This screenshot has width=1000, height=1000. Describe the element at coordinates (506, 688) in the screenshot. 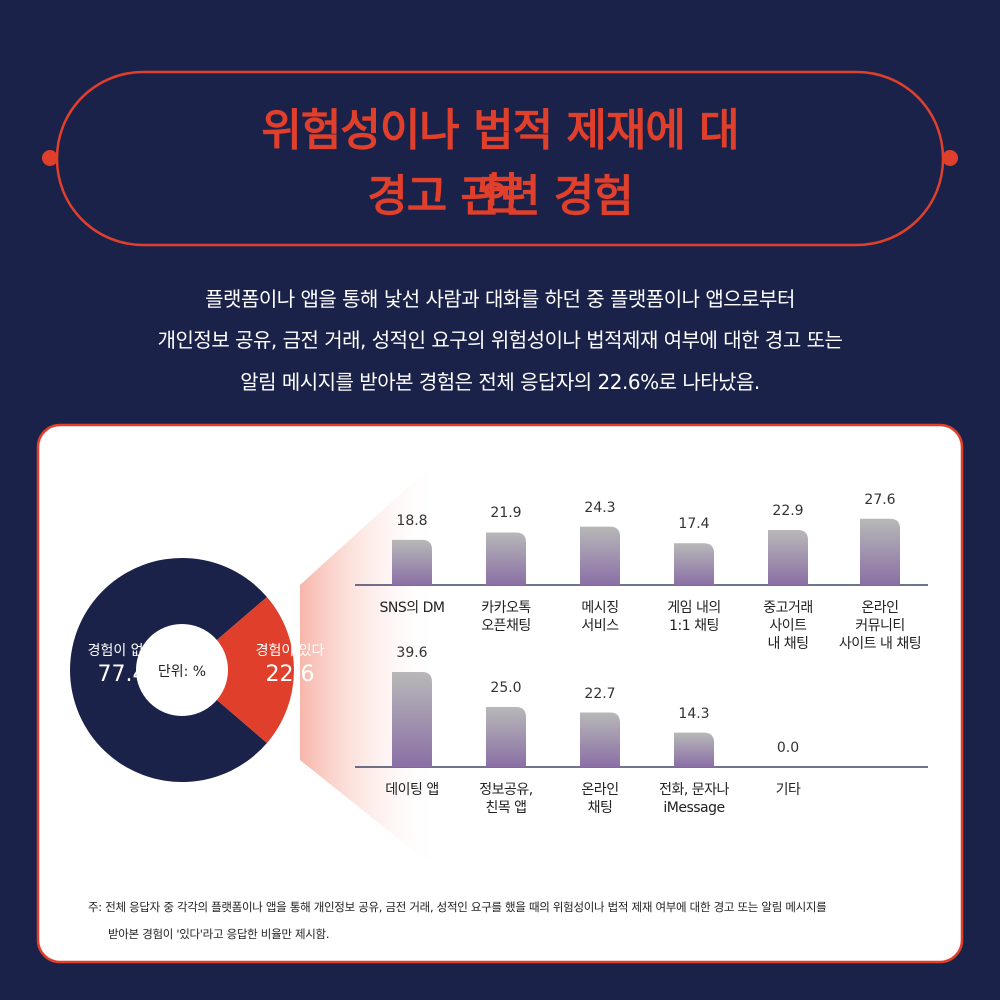

I see `value-label: 25.0` at that location.